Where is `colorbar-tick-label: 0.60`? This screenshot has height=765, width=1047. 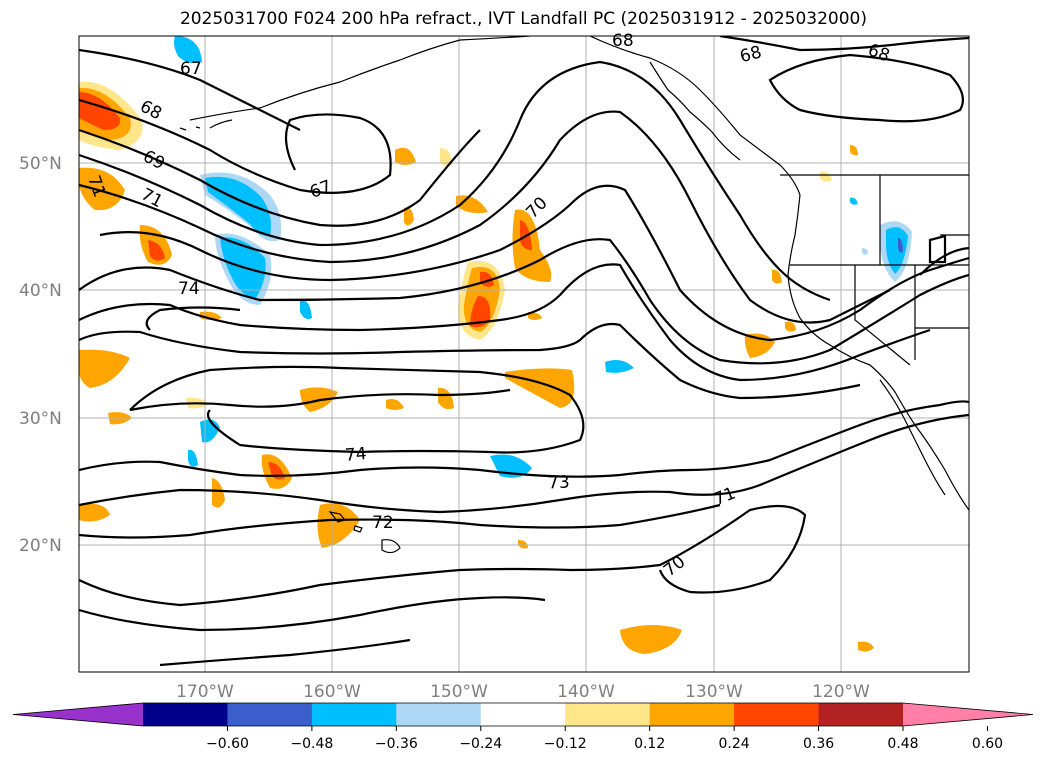
colorbar-tick-label: 0.60 is located at coordinates (987, 744).